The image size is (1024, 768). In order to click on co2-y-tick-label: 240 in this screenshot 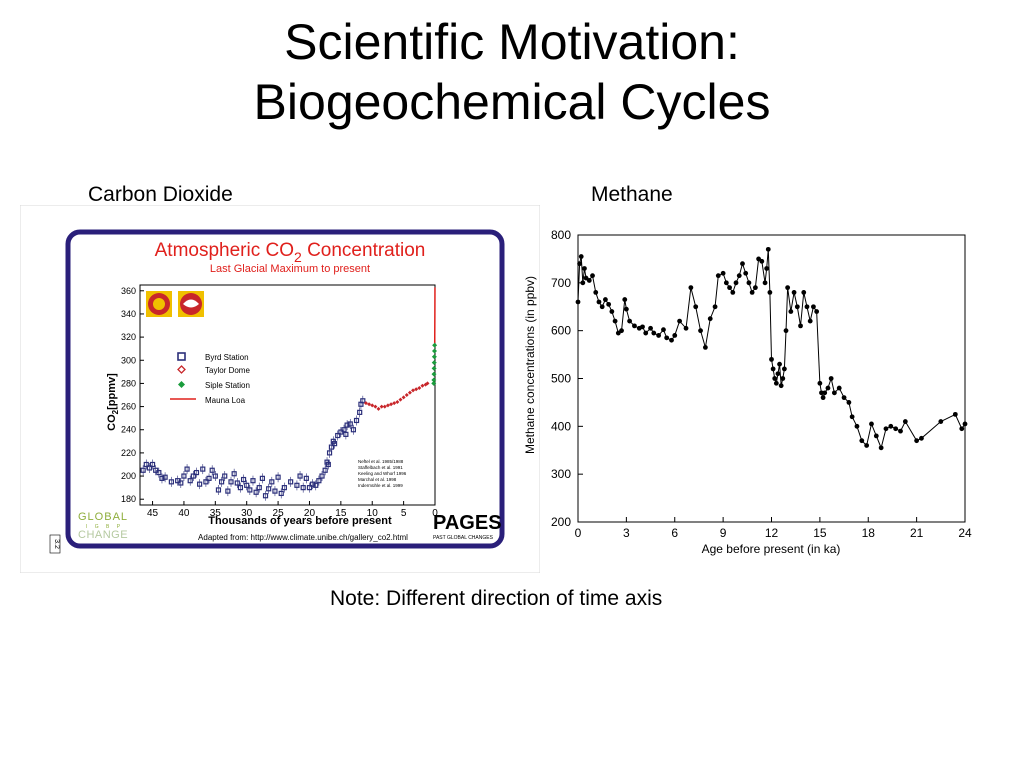, I will do `click(128, 430)`.